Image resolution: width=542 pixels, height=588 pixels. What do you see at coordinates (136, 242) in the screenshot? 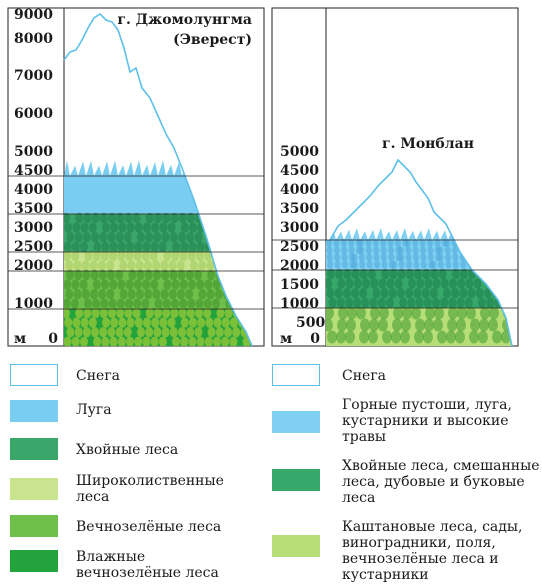
I see `everest-zone-lines` at bounding box center [136, 242].